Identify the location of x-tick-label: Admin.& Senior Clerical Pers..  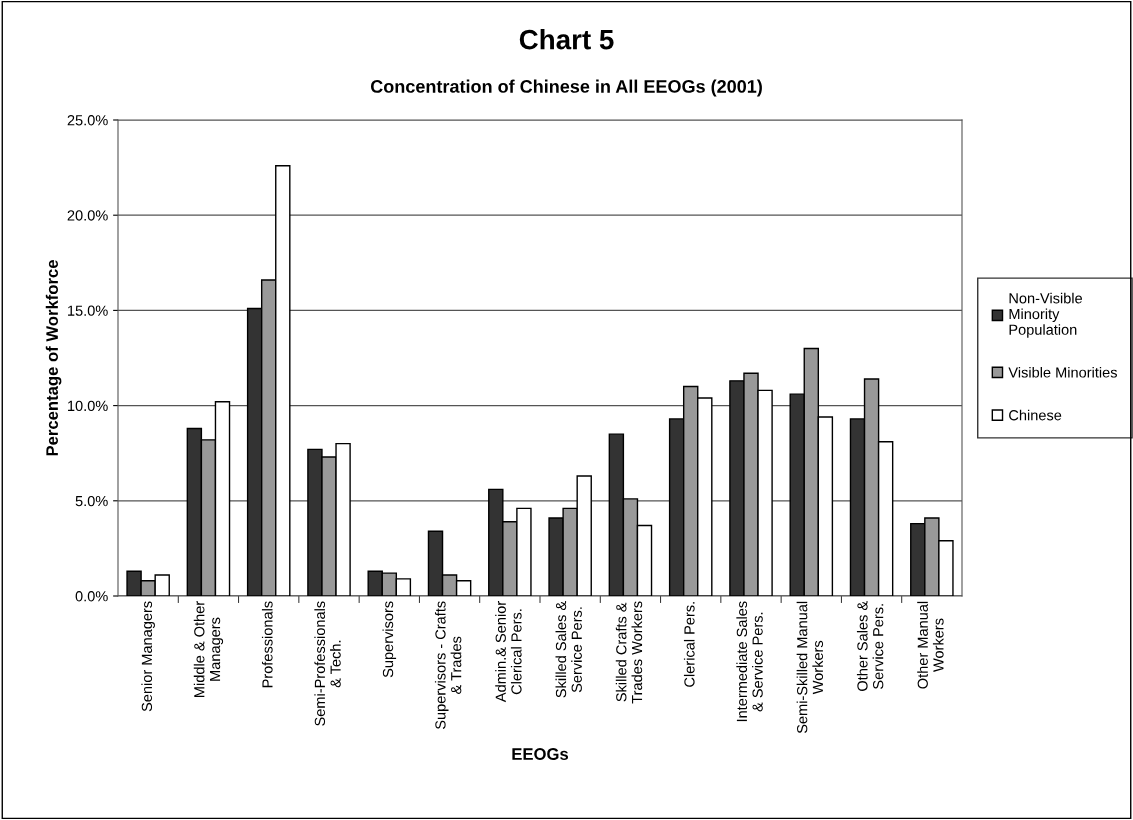
(508, 652).